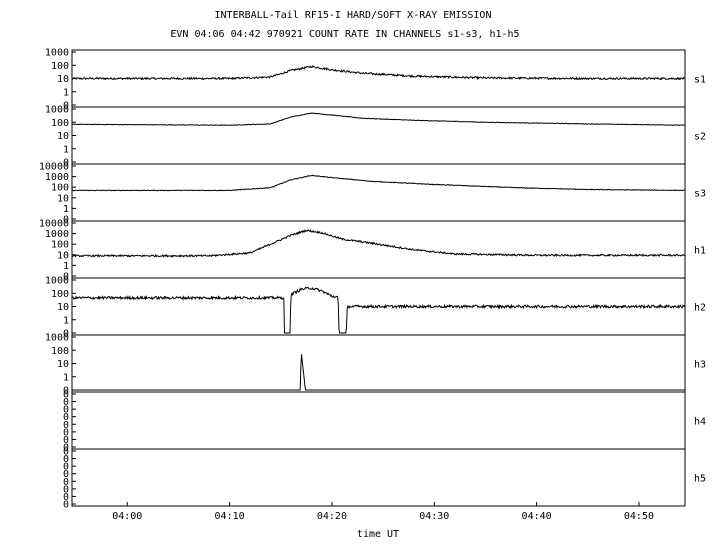 This screenshot has width=720, height=550. What do you see at coordinates (378, 534) in the screenshot?
I see `x-axis-label: time UT` at bounding box center [378, 534].